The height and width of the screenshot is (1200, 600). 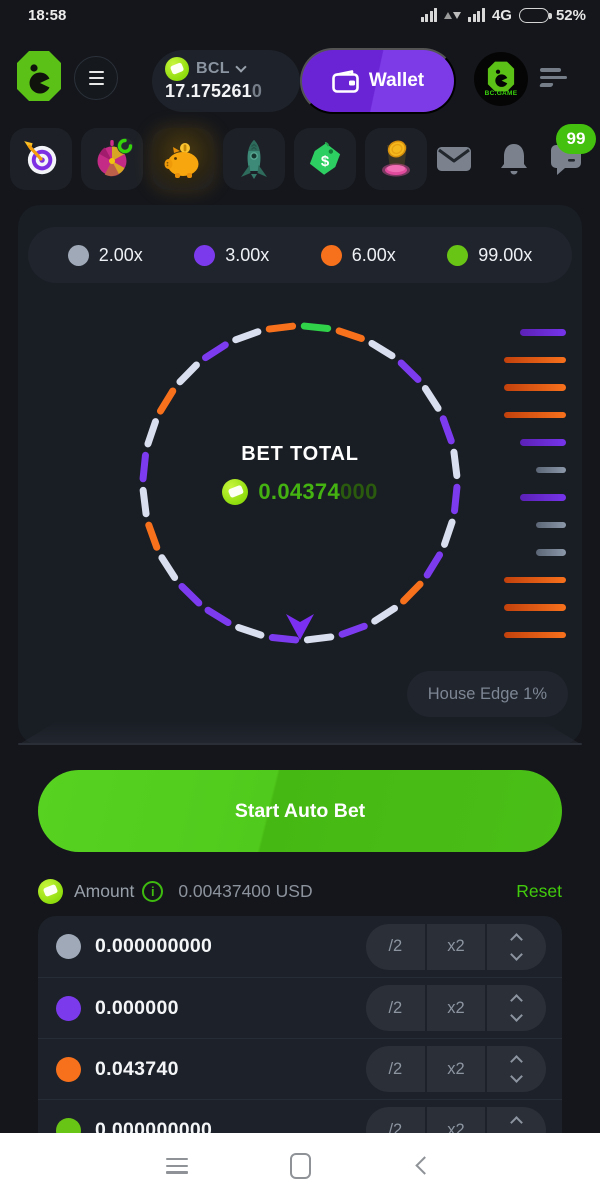 I want to click on wheel-center-info: BET TOTAL 0.04374000, so click(x=300, y=474).